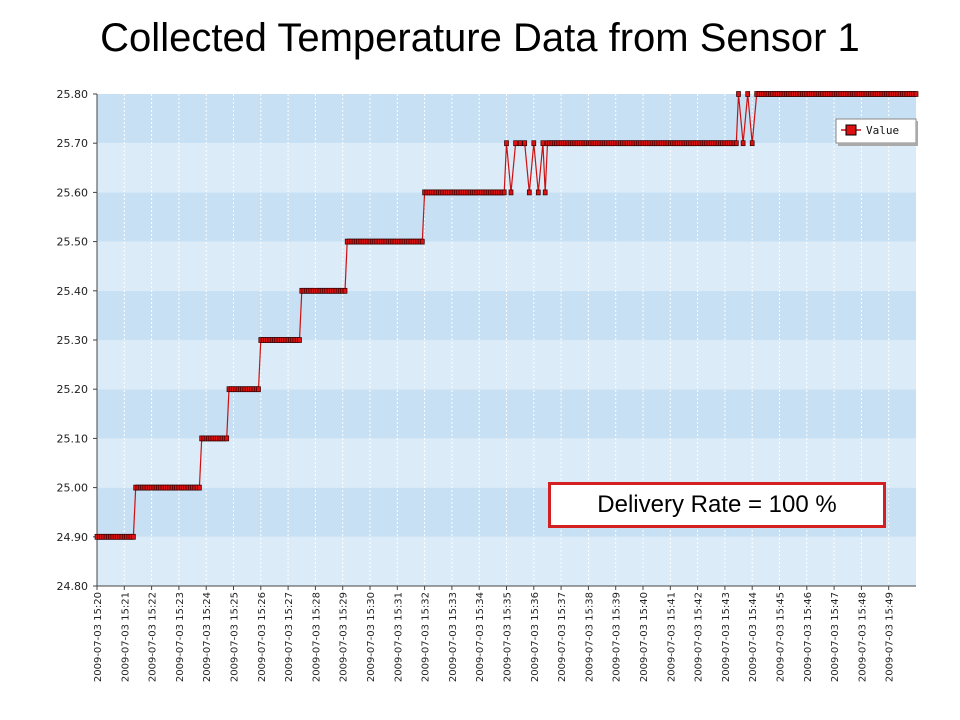 This screenshot has width=960, height=720. I want to click on x-tick-label: 2009-07-03 15:44, so click(753, 637).